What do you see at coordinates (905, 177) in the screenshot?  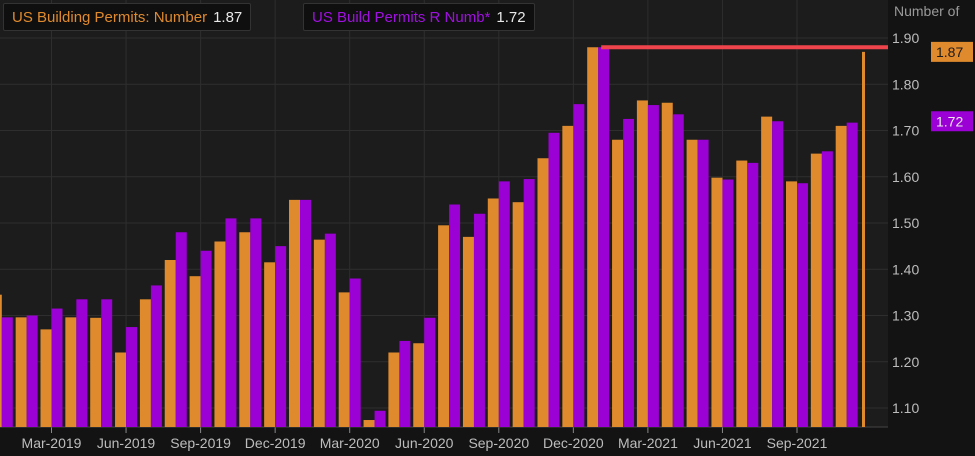 I see `y-tick-label: 1.60` at bounding box center [905, 177].